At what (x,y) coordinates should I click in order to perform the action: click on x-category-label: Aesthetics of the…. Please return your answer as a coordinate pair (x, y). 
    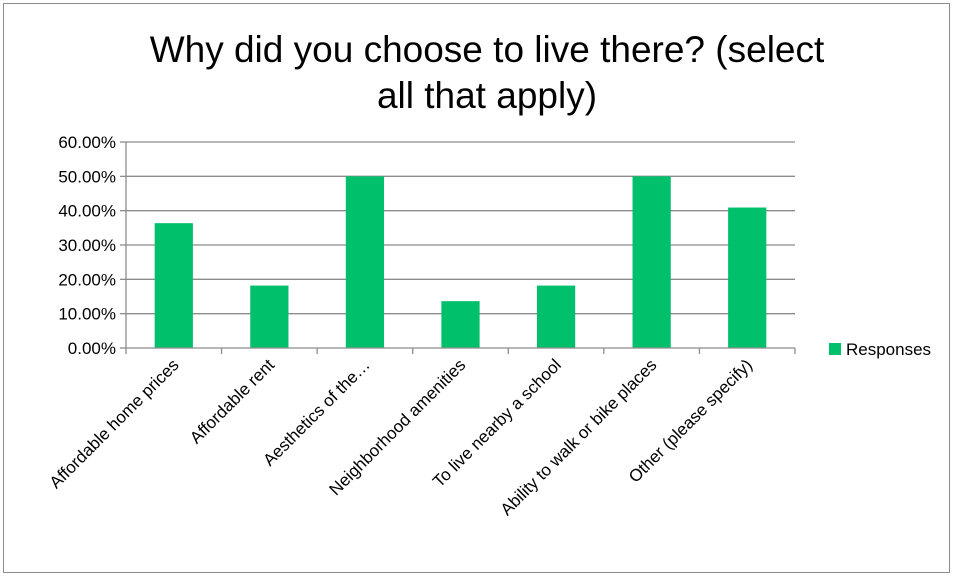
    Looking at the image, I should click on (316, 412).